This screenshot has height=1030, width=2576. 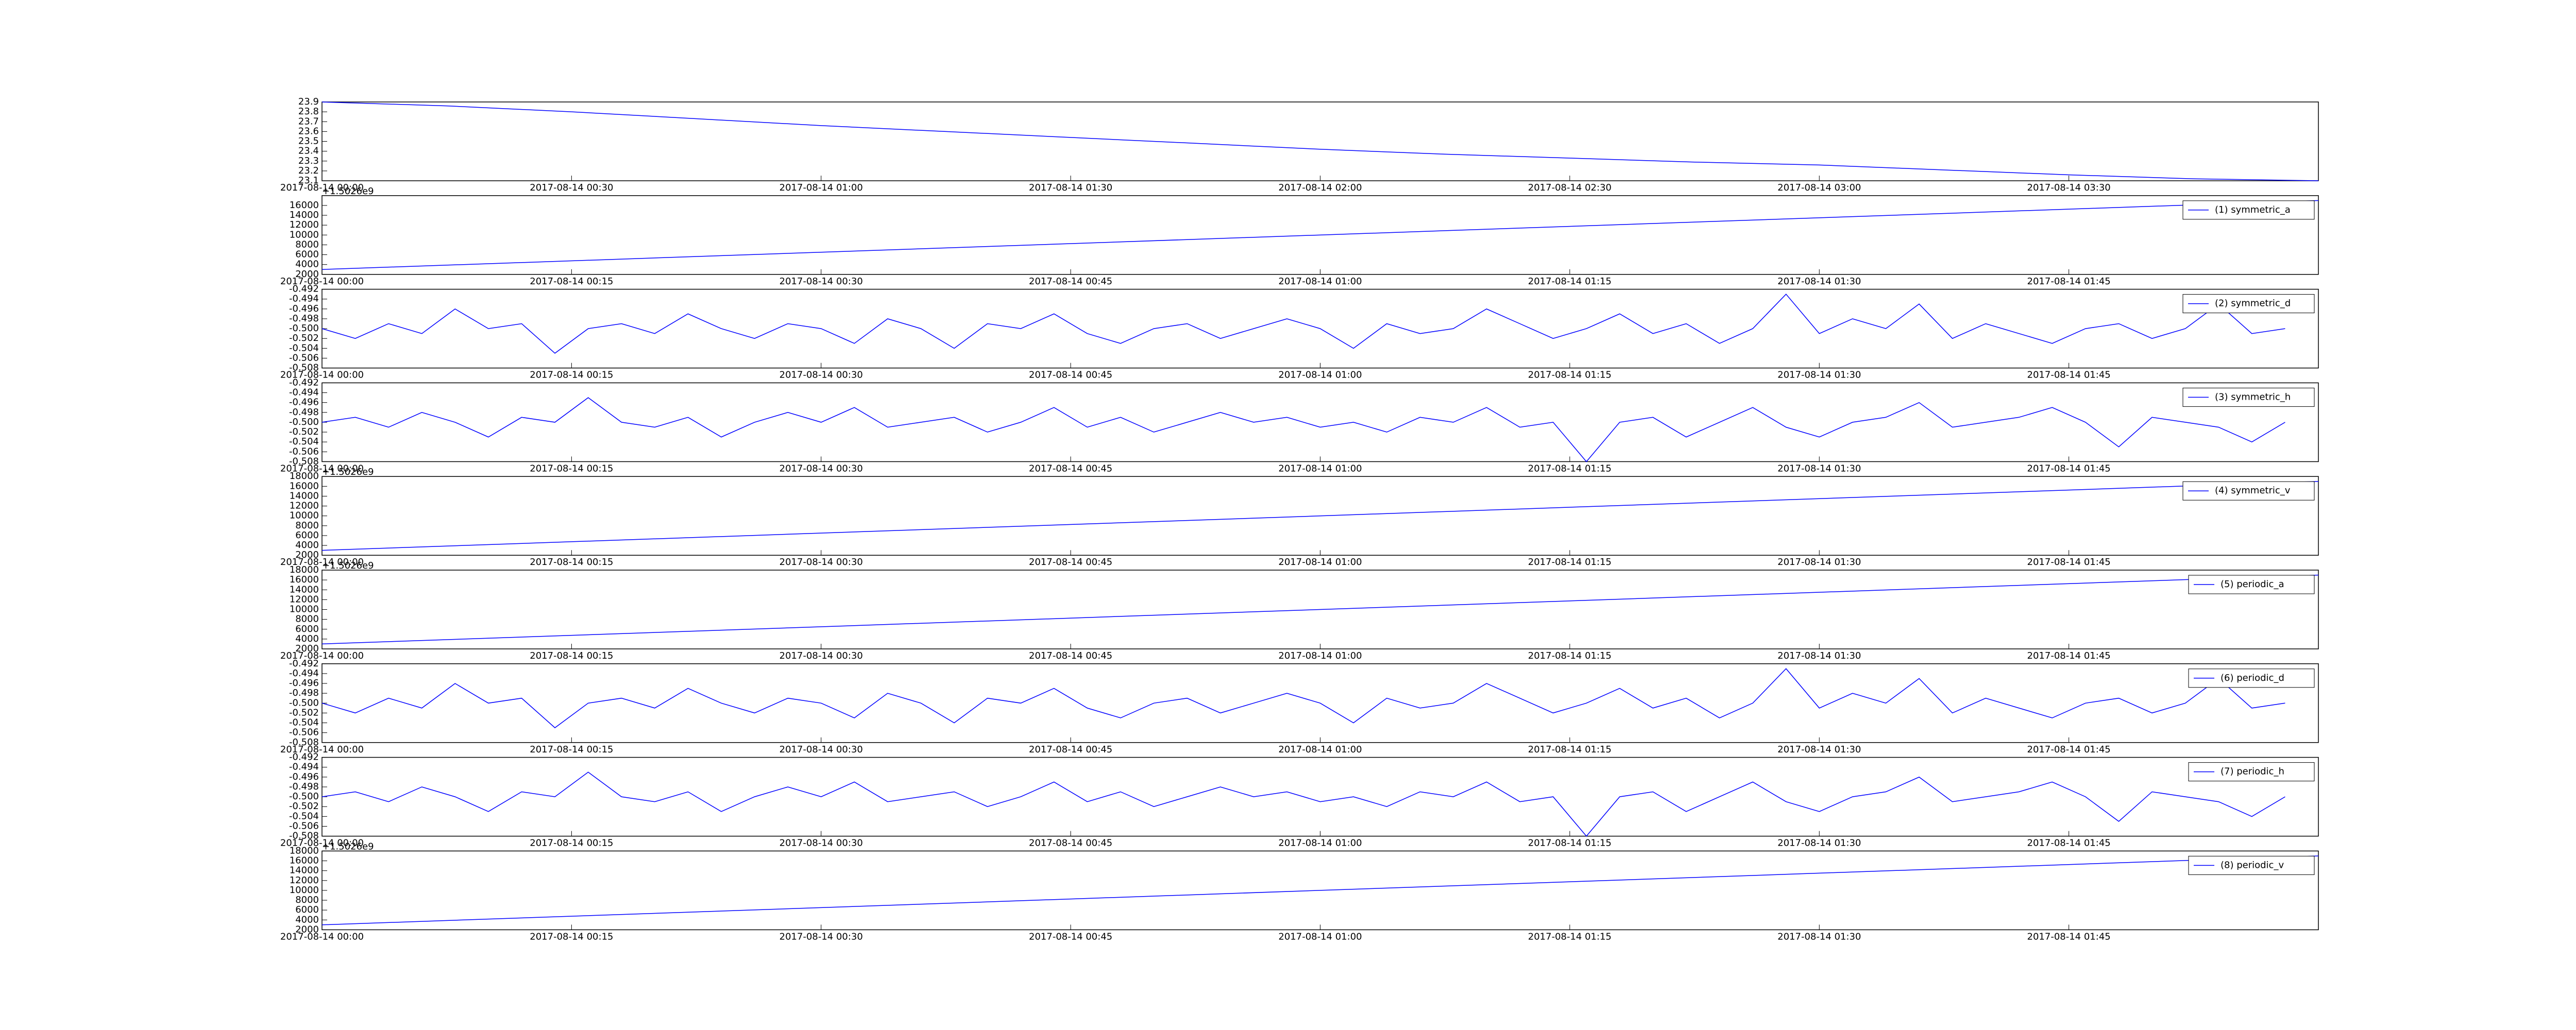 I want to click on y-tick-label: 2000, so click(x=307, y=274).